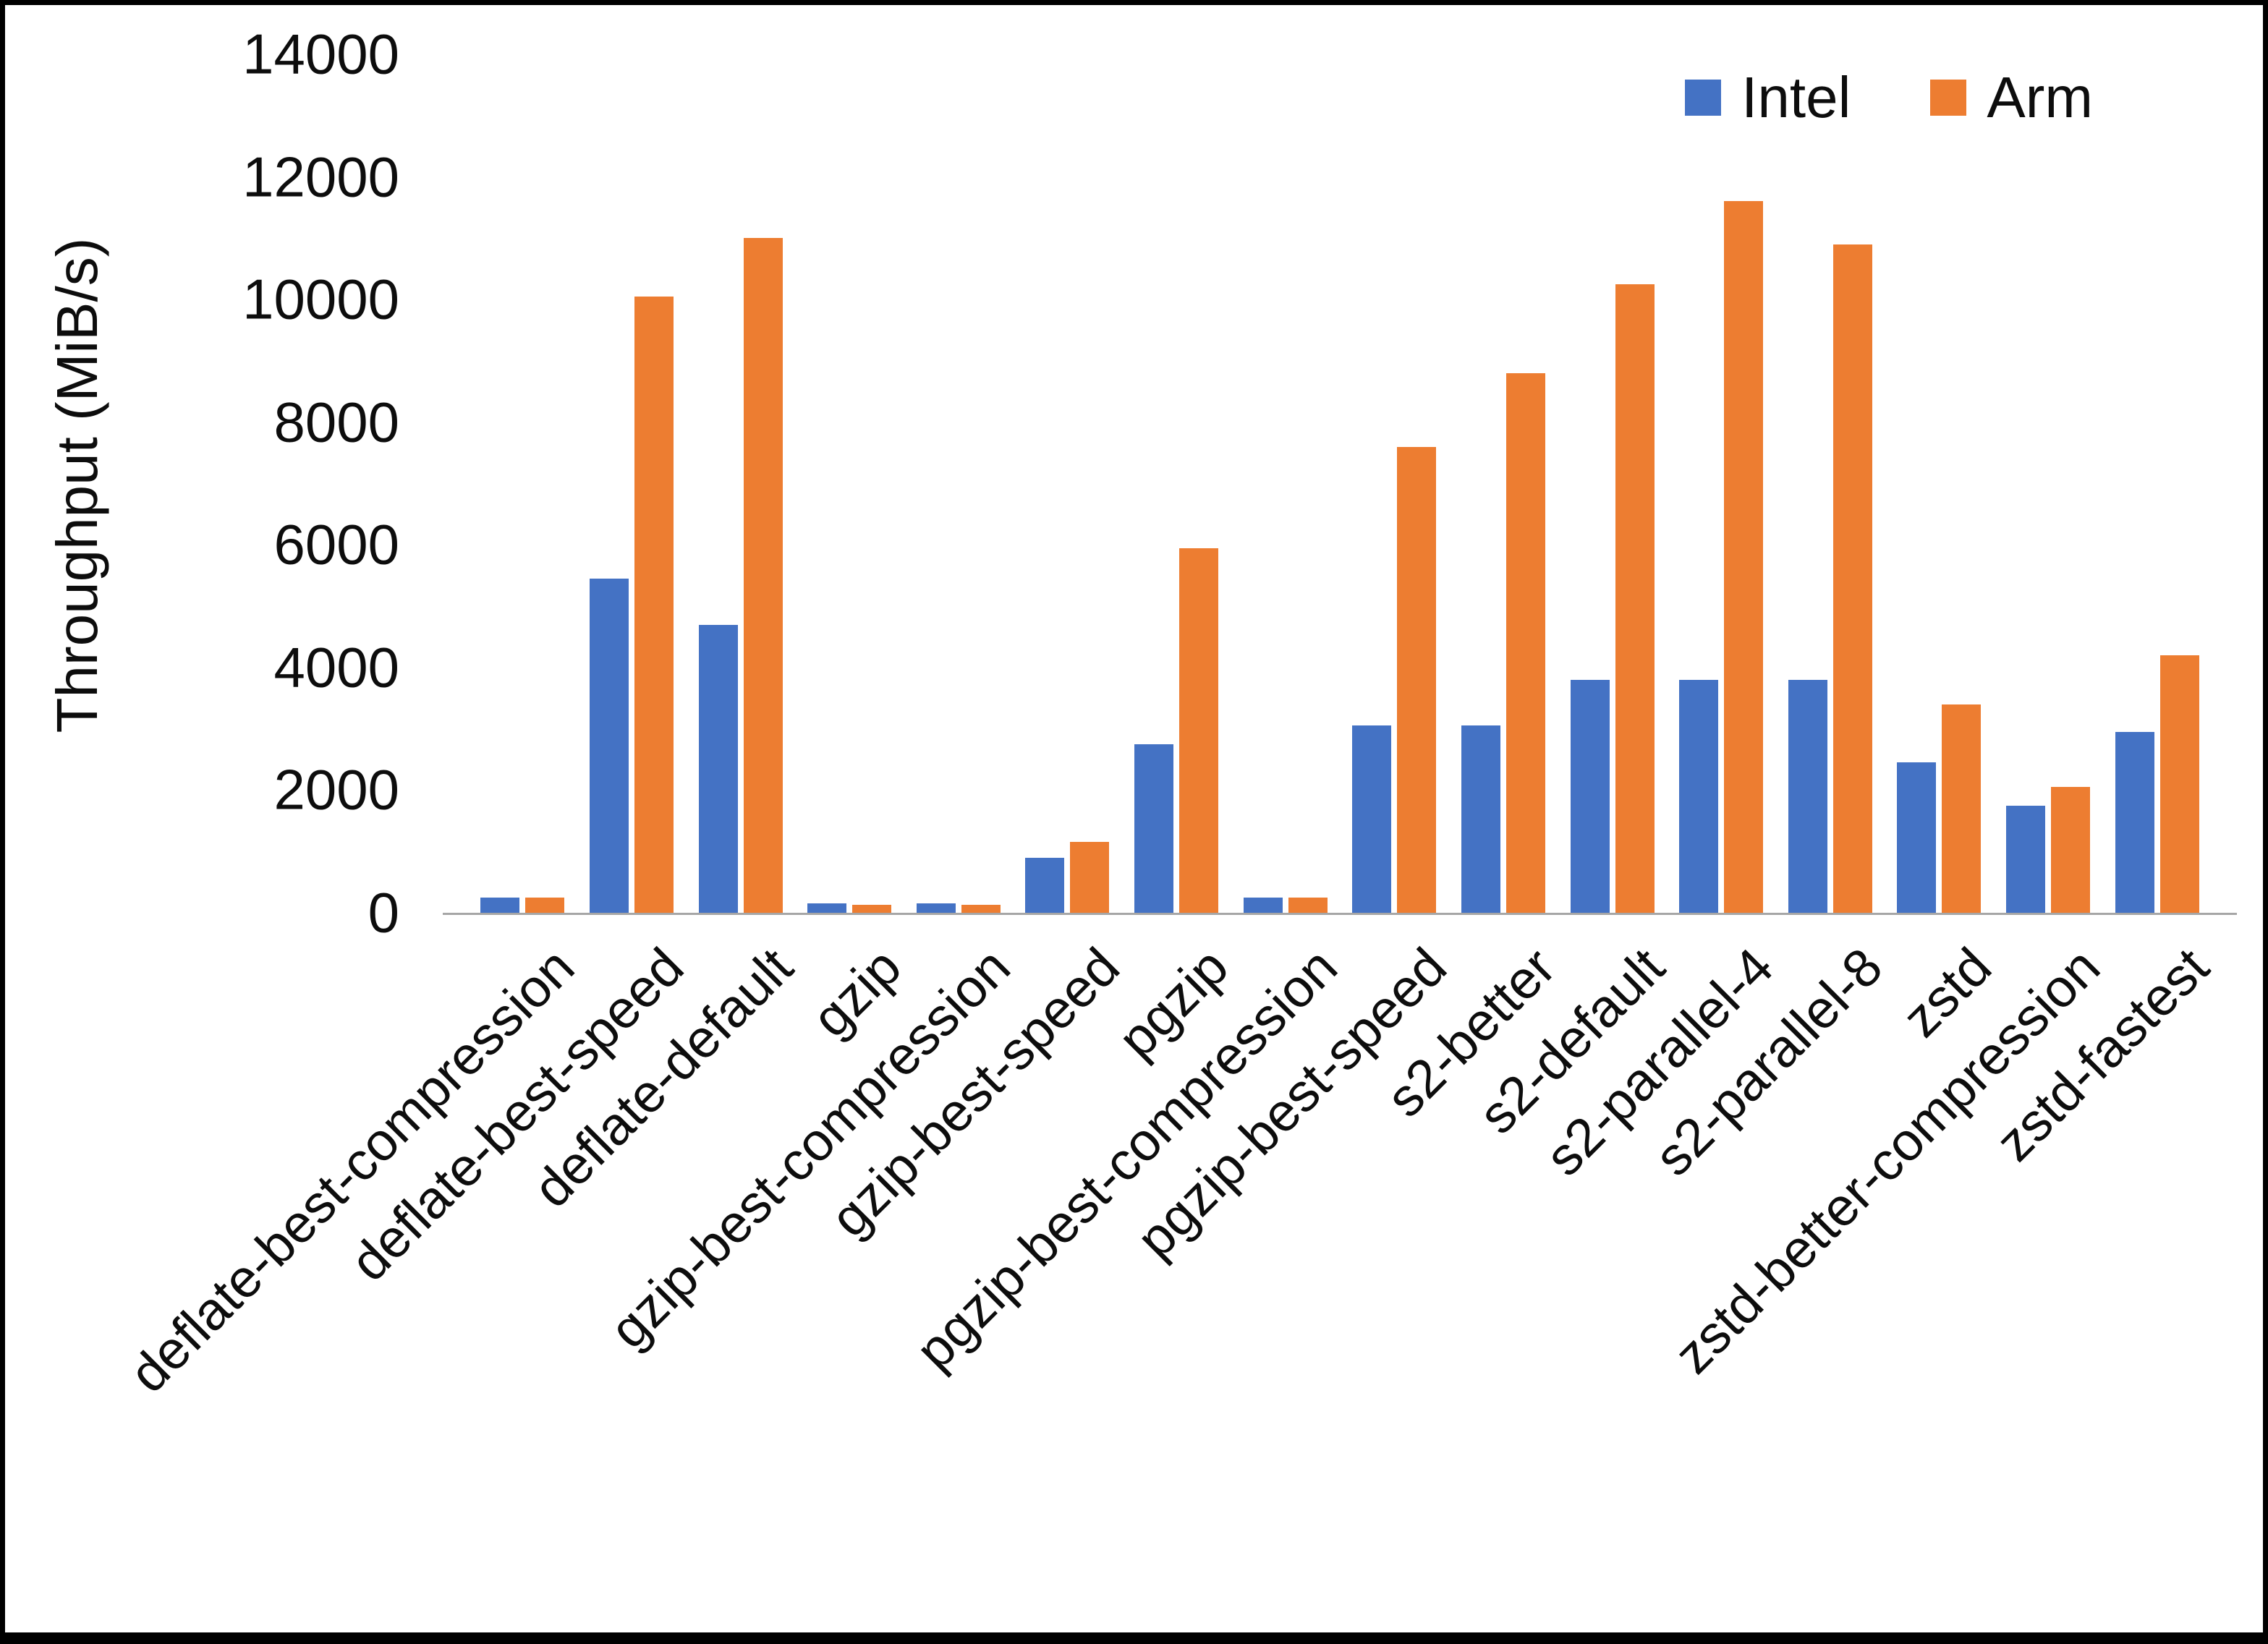 Image resolution: width=2268 pixels, height=1644 pixels. I want to click on bar-intel-pgzip-best-speed, so click(1372, 819).